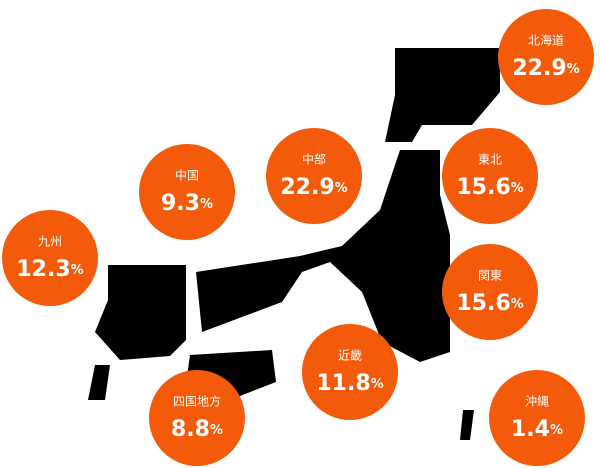 The width and height of the screenshot is (600, 468). Describe the element at coordinates (490, 276) in the screenshot. I see `region-name: 関東` at that location.